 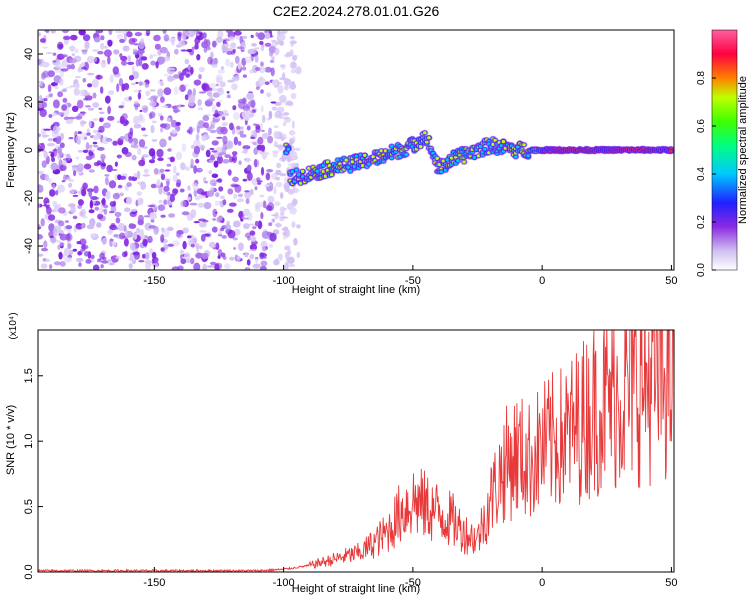 What do you see at coordinates (11, 150) in the screenshot?
I see `spectrogram-y-label: Frequency (Hz)` at bounding box center [11, 150].